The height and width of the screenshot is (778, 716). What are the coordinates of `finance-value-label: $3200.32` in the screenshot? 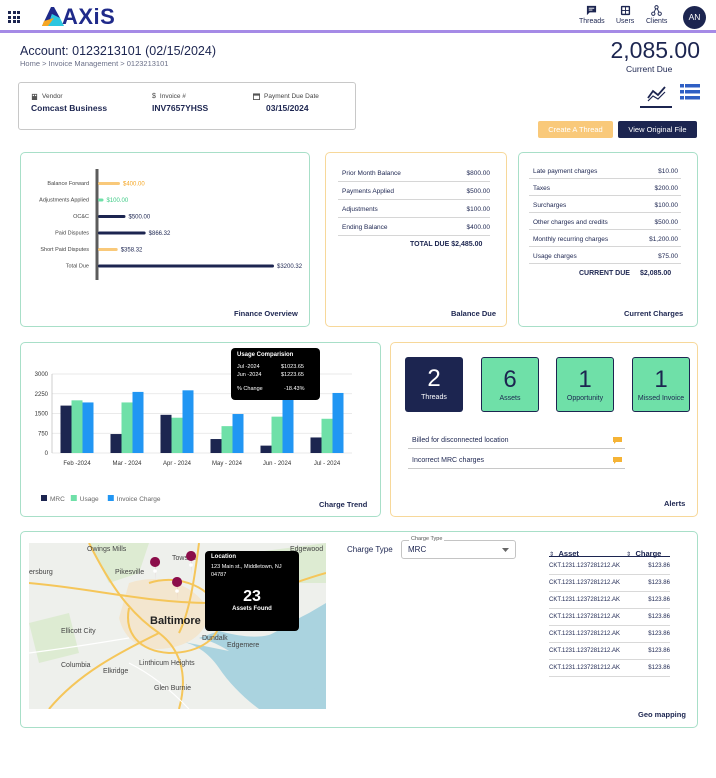 It's located at (290, 267).